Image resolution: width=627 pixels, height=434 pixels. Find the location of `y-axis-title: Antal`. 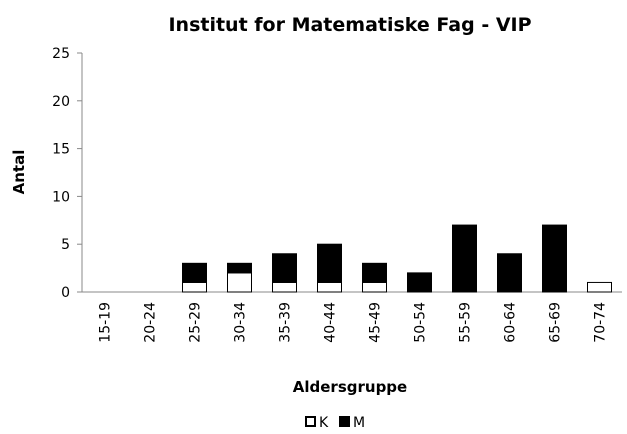

y-axis-title: Antal is located at coordinates (19, 172).